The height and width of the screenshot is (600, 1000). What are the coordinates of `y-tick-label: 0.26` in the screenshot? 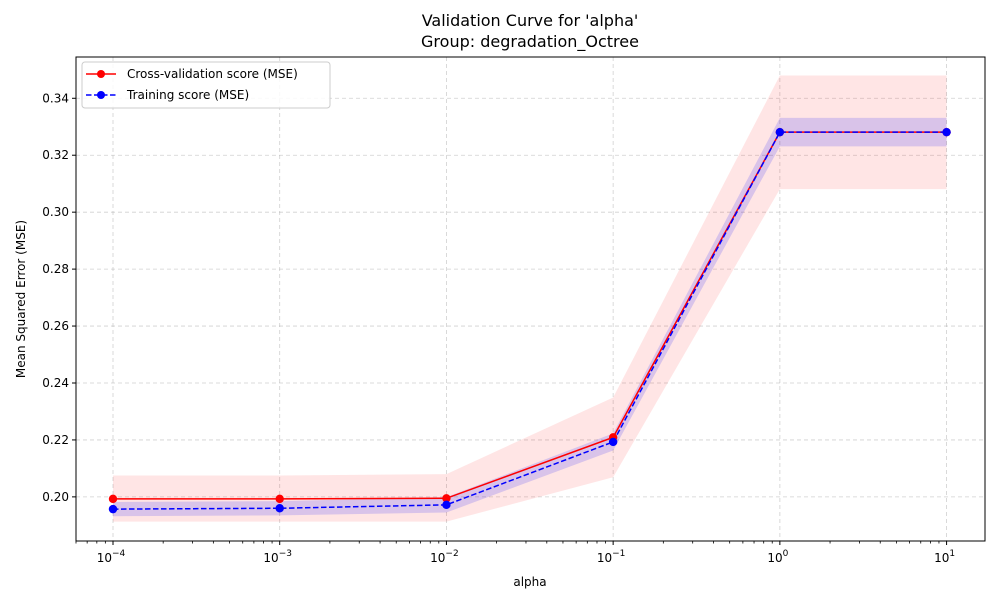 It's located at (55, 326).